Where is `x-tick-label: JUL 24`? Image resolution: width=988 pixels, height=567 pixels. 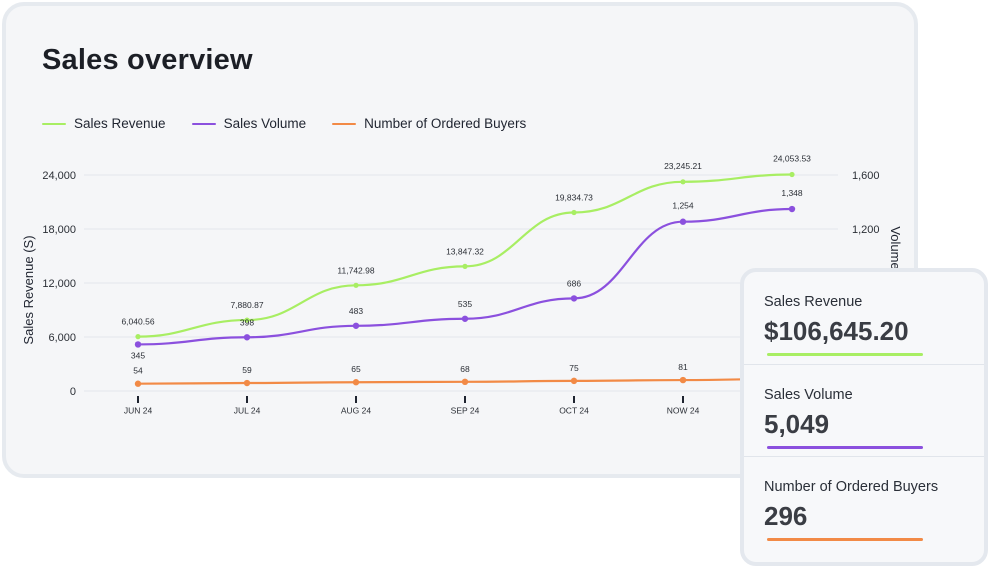
x-tick-label: JUL 24 is located at coordinates (247, 410).